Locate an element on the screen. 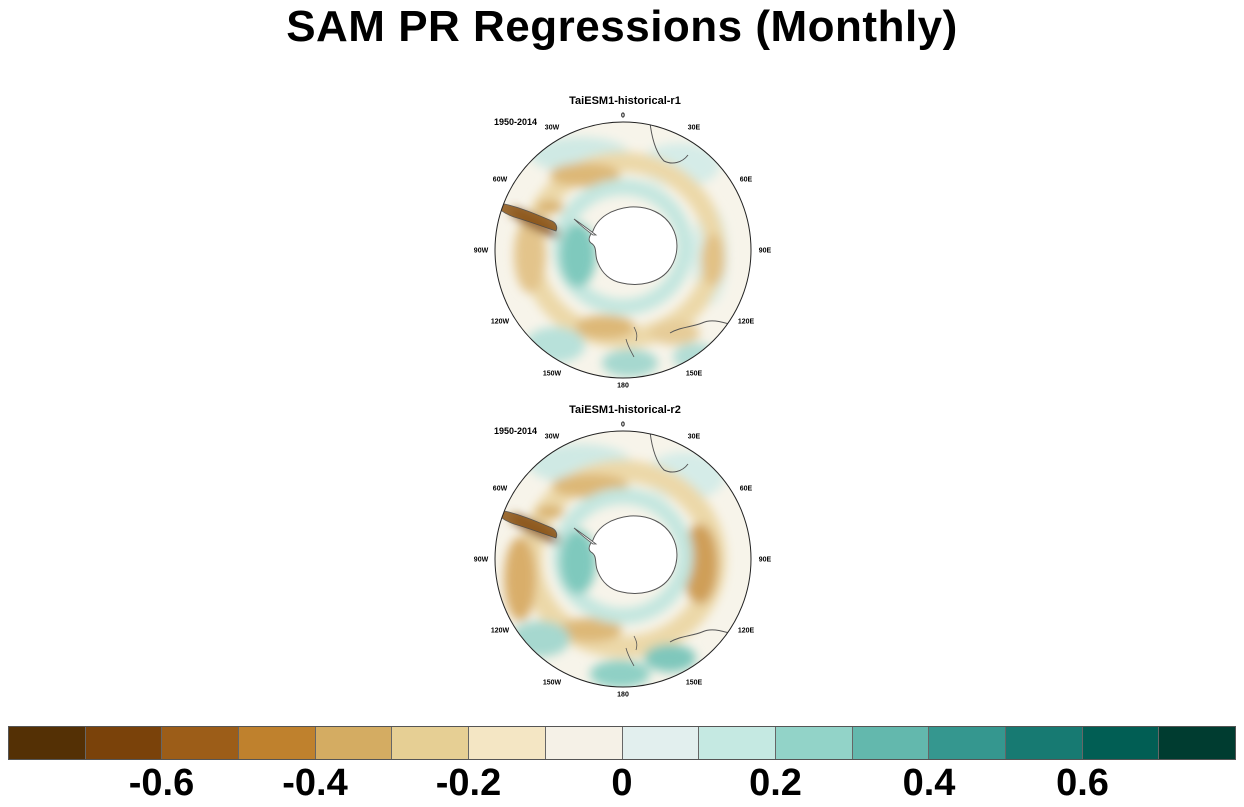 This screenshot has width=1244, height=807. panel-title-r2: TaiESM1-historical-r2 is located at coordinates (625, 410).